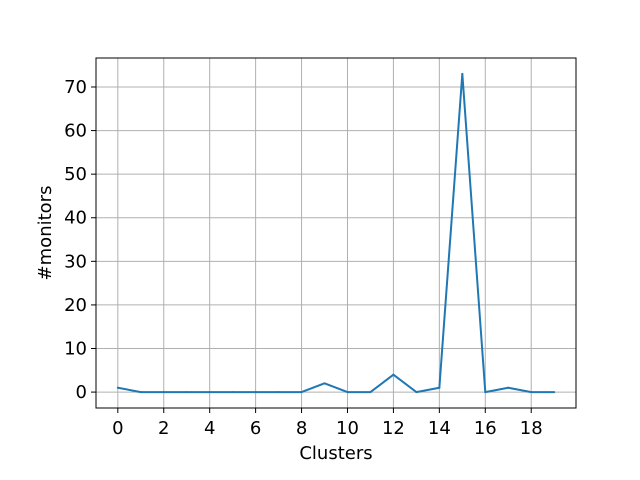 Image resolution: width=640 pixels, height=480 pixels. What do you see at coordinates (327, 423) in the screenshot?
I see `x-axis-ticks: 0 2 4 6 8 10 12 14 16 18` at bounding box center [327, 423].